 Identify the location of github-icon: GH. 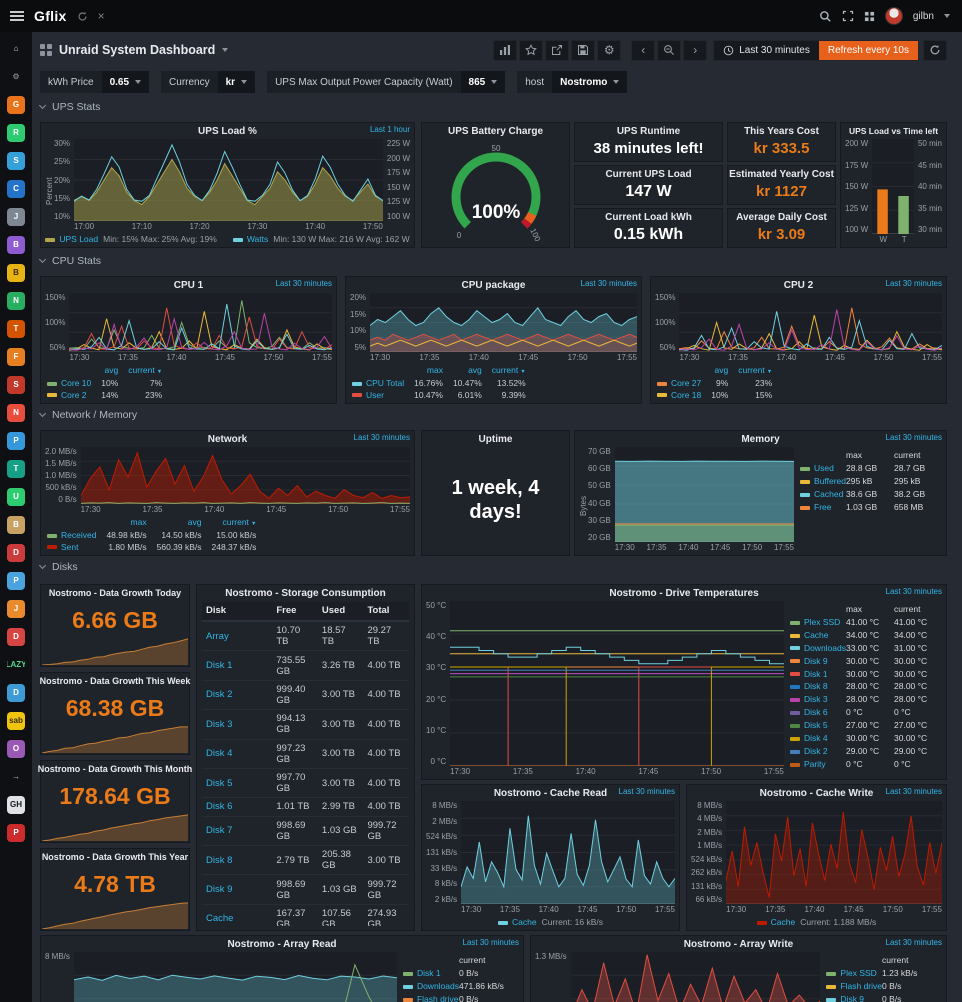
(16, 805).